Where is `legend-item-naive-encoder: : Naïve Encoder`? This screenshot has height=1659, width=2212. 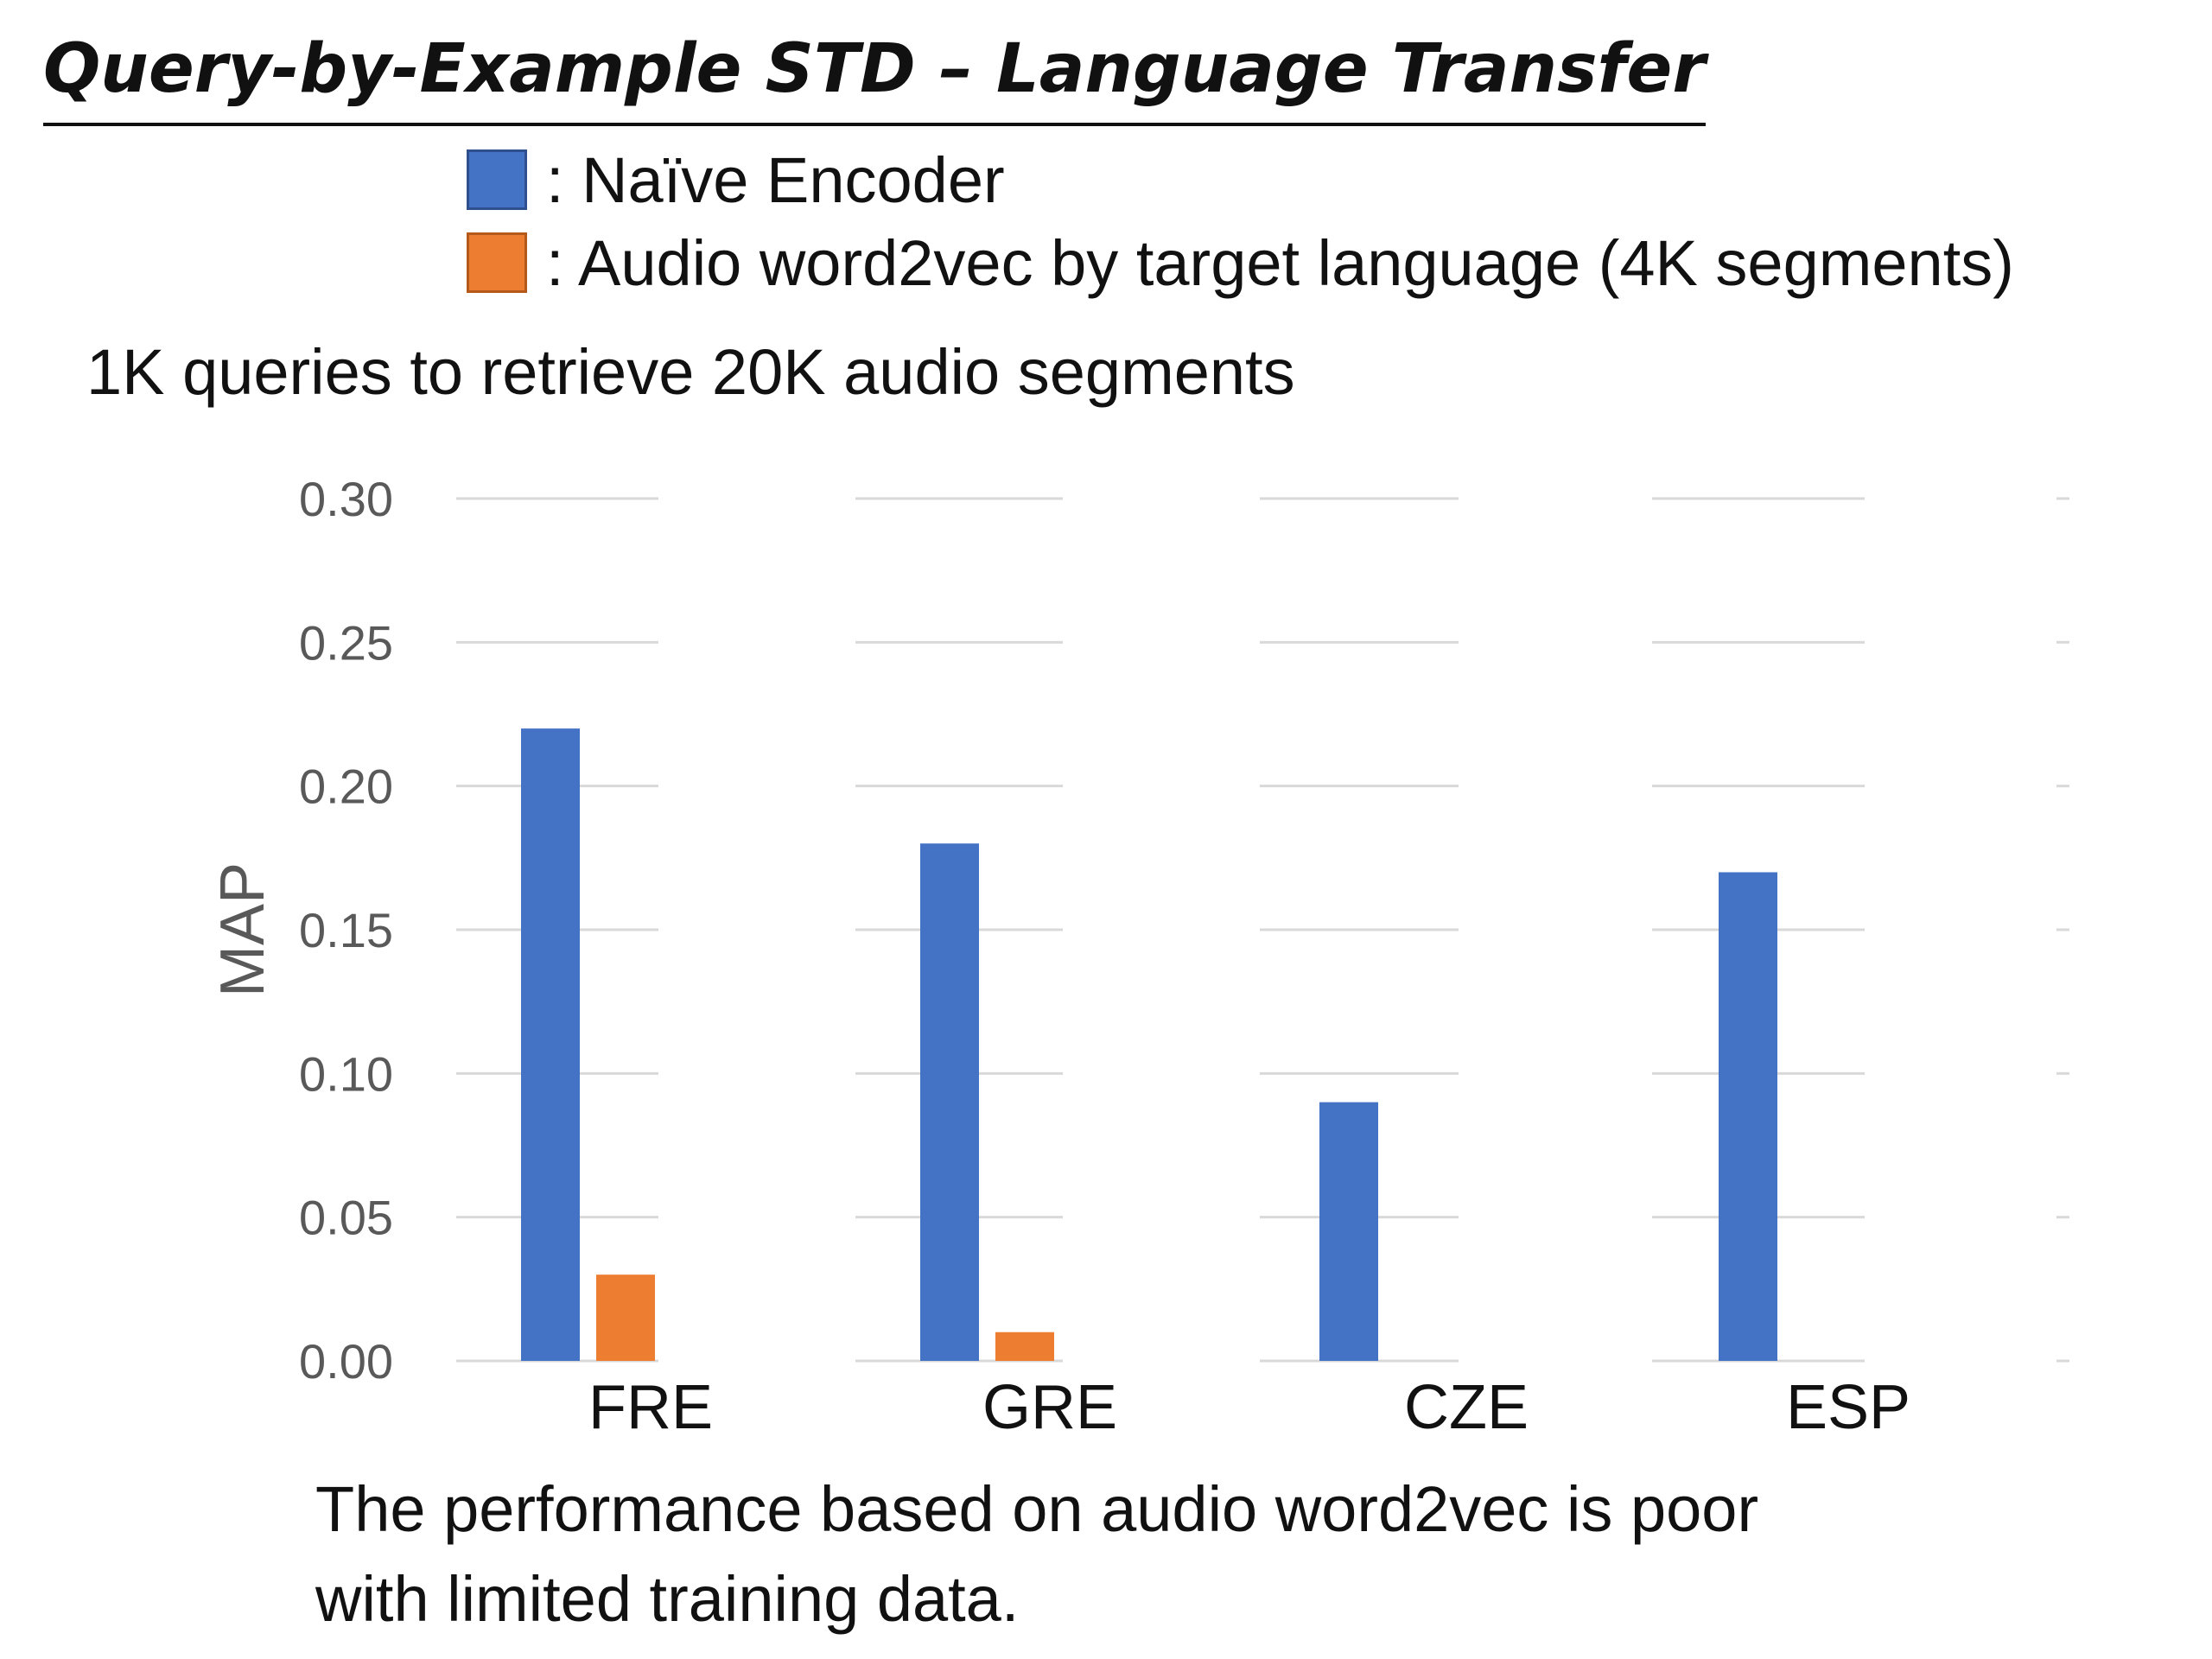 legend-item-naive-encoder: : Naïve Encoder is located at coordinates (1240, 179).